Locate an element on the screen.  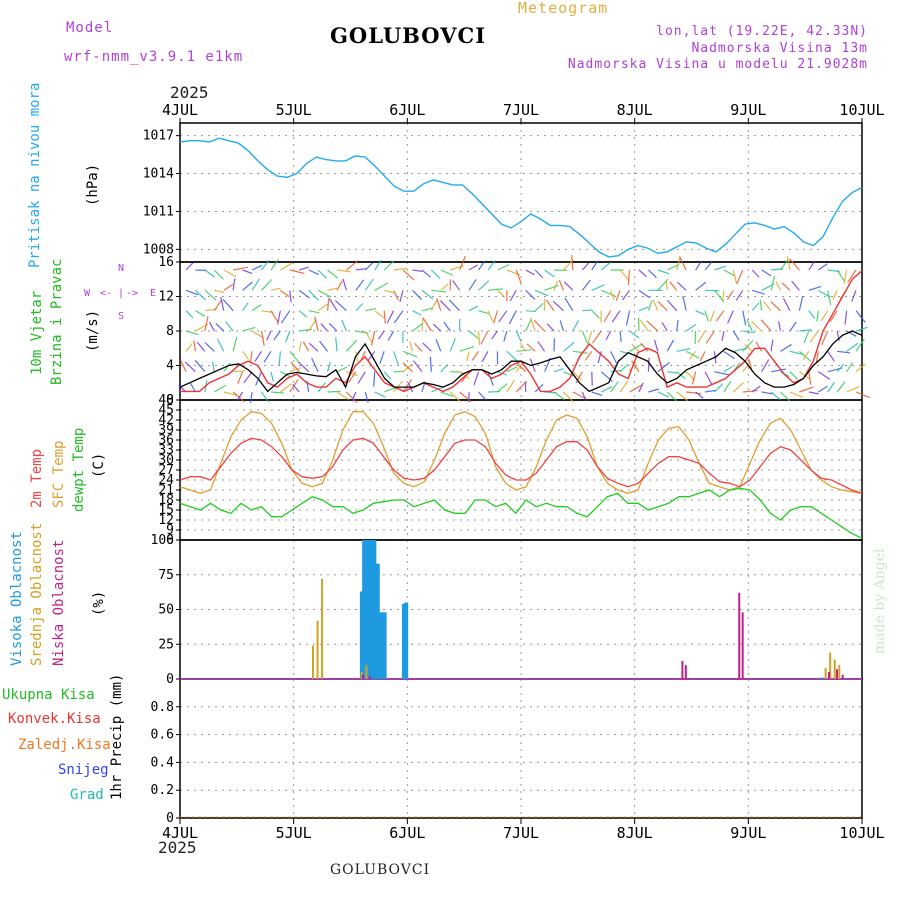
year-bottom: 2025 is located at coordinates (177, 847).